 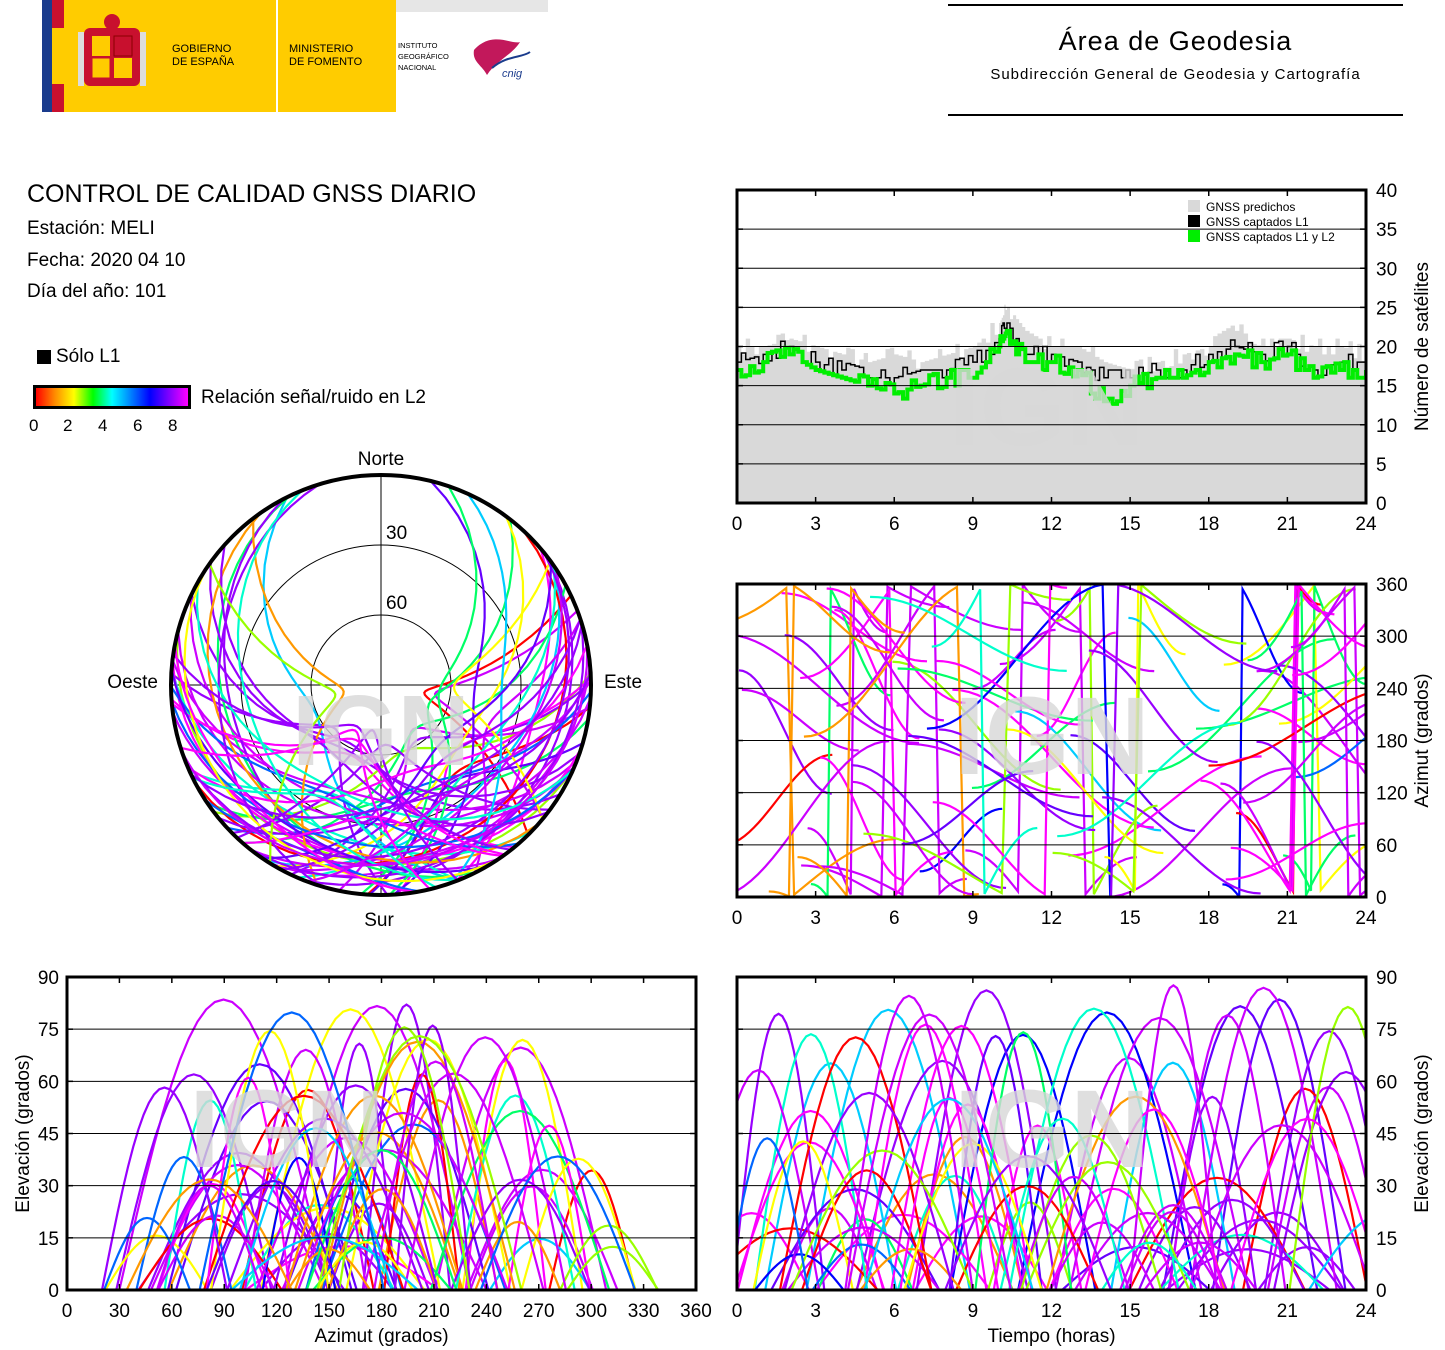 What do you see at coordinates (1386, 978) in the screenshot?
I see `y-tick-label: 90` at bounding box center [1386, 978].